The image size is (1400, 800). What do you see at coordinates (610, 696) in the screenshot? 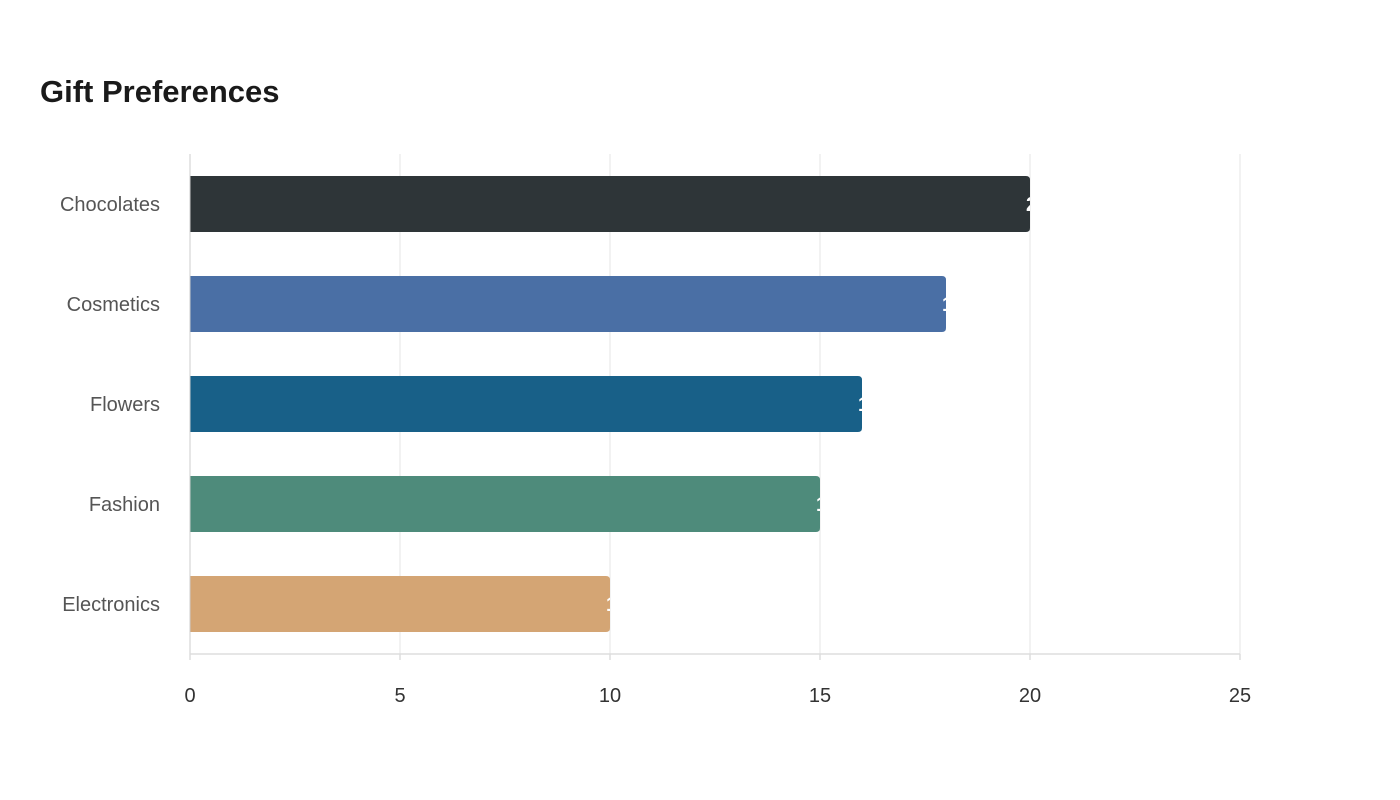
I see `x-tick-label: 10` at bounding box center [610, 696].